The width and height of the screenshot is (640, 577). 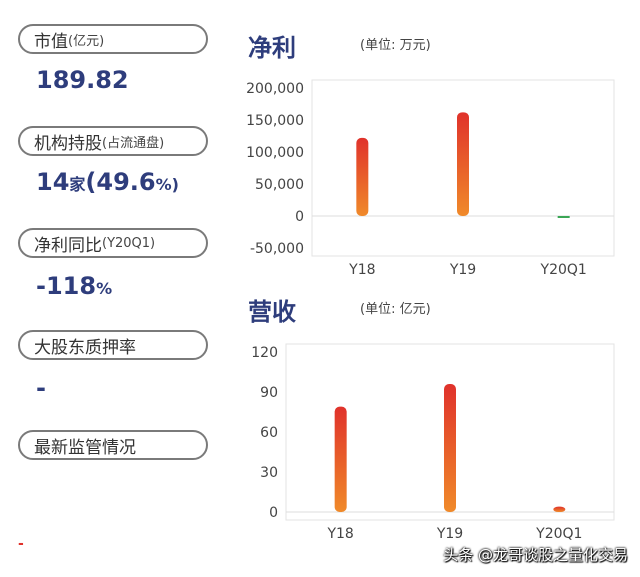 What do you see at coordinates (82, 80) in the screenshot?
I see `market-cap-value: 189.82` at bounding box center [82, 80].